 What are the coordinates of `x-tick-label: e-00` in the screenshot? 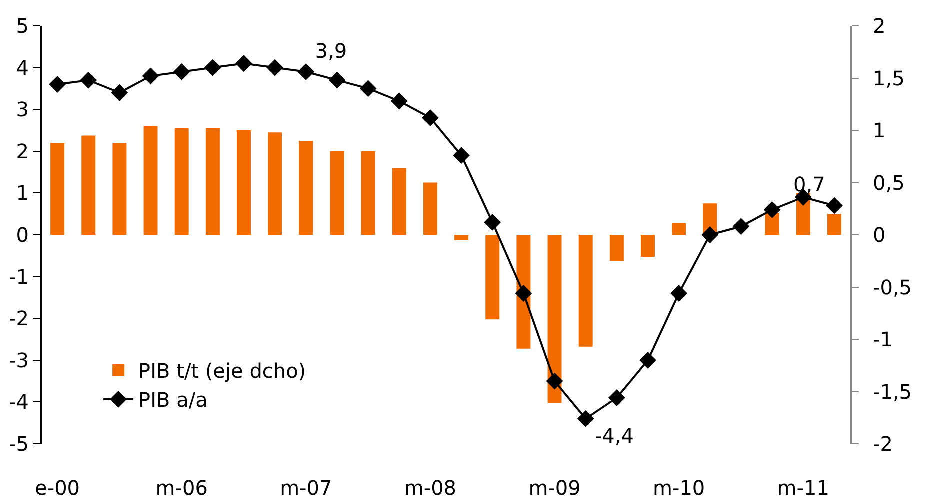 It's located at (57, 488).